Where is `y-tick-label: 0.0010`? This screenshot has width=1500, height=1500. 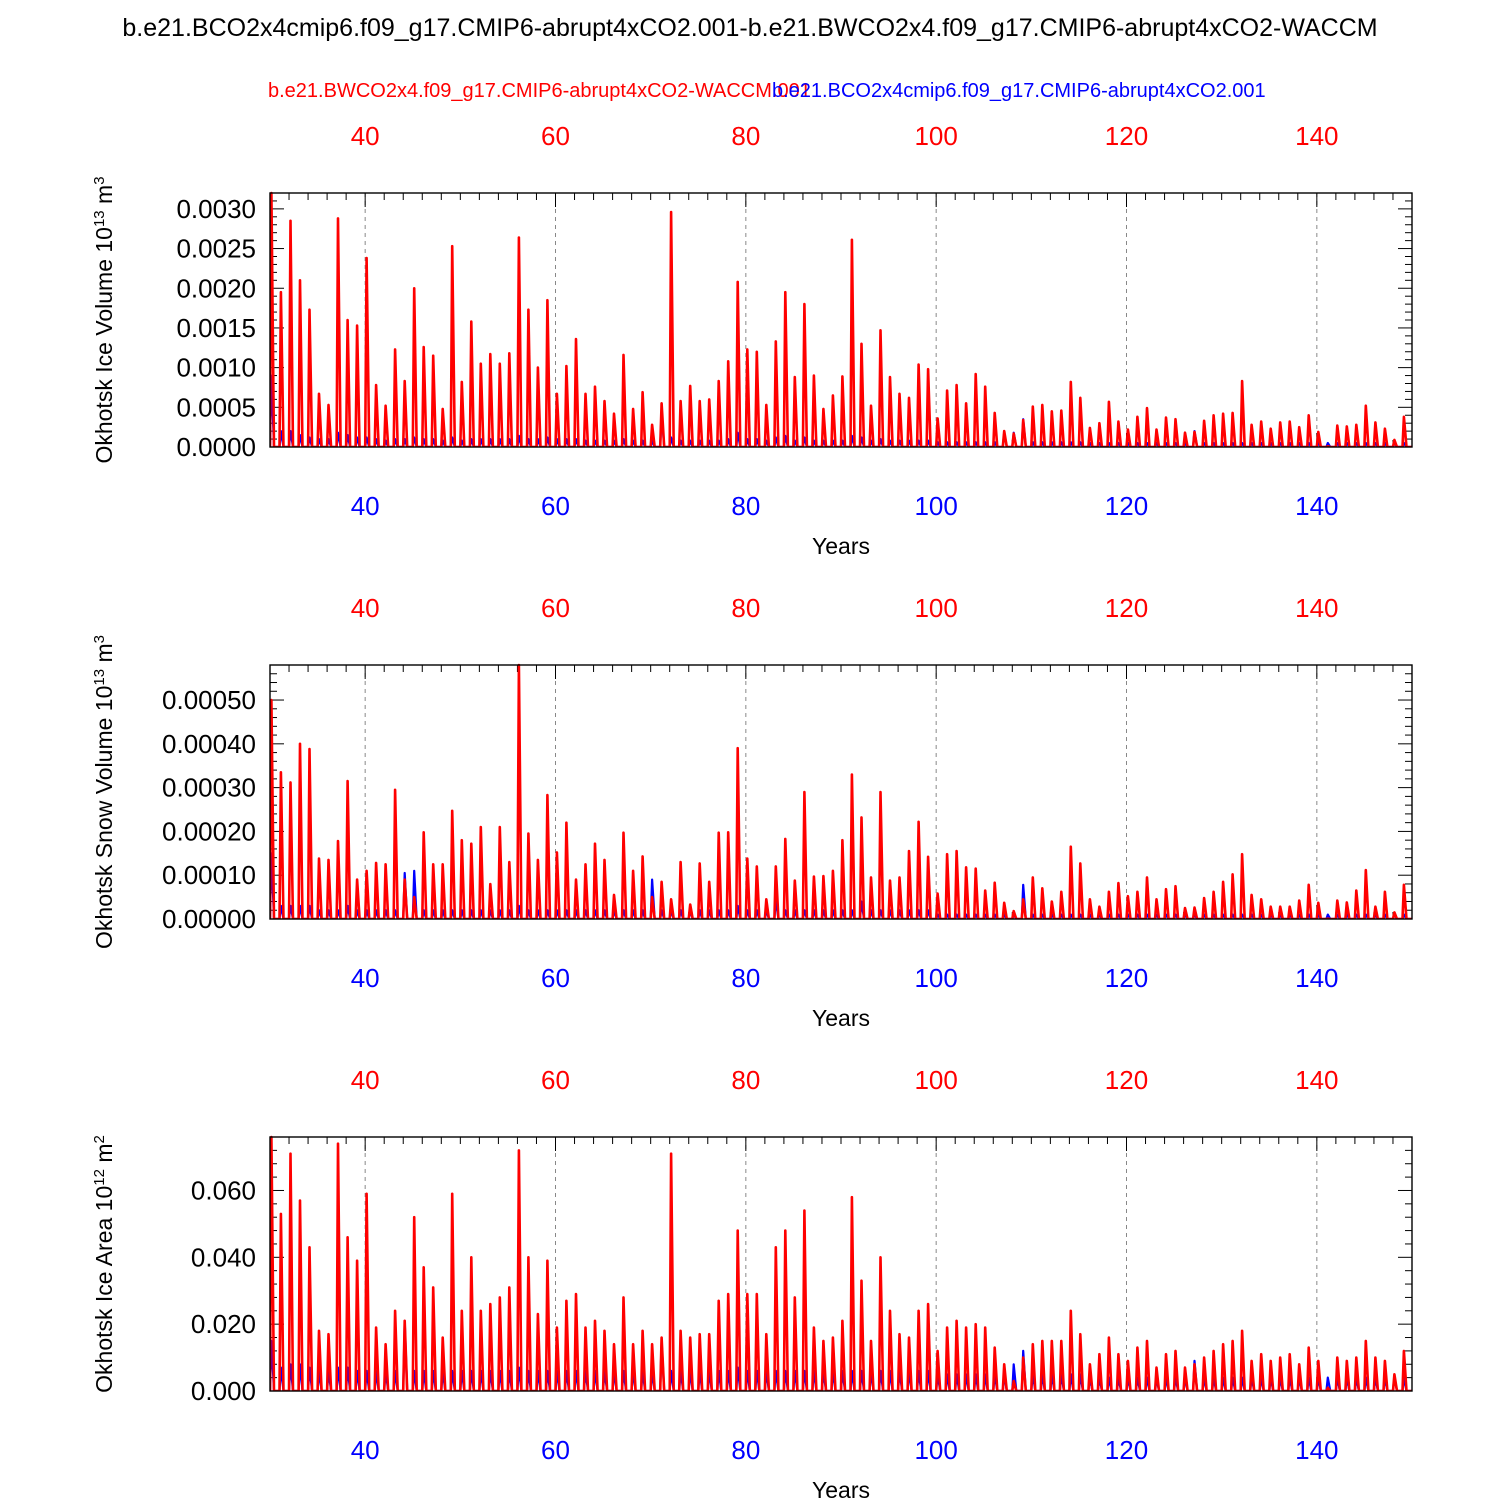 y-tick-label: 0.0010 is located at coordinates (216, 368).